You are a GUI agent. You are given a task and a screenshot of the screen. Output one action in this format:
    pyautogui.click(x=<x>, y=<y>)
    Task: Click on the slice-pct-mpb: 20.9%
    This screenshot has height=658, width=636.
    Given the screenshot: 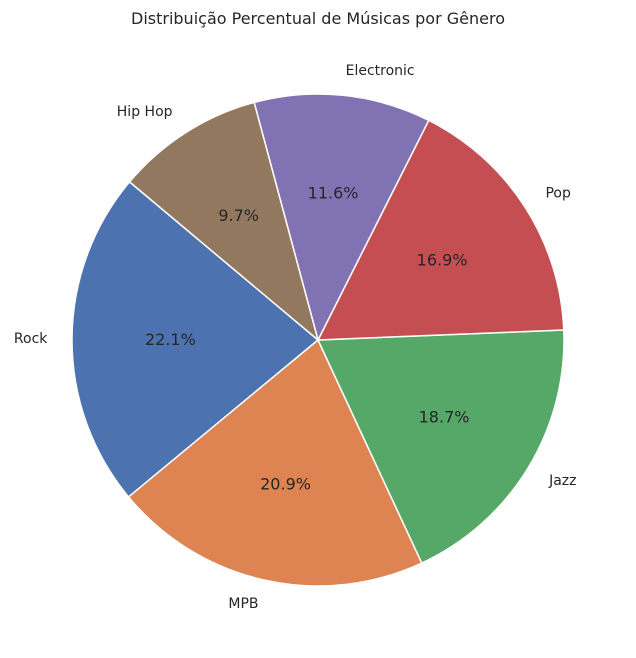 What is the action you would take?
    pyautogui.click(x=285, y=483)
    